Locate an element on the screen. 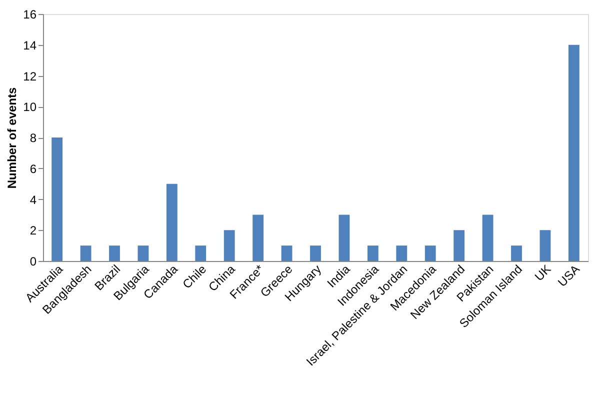  x-tick-label: USA is located at coordinates (568, 276).